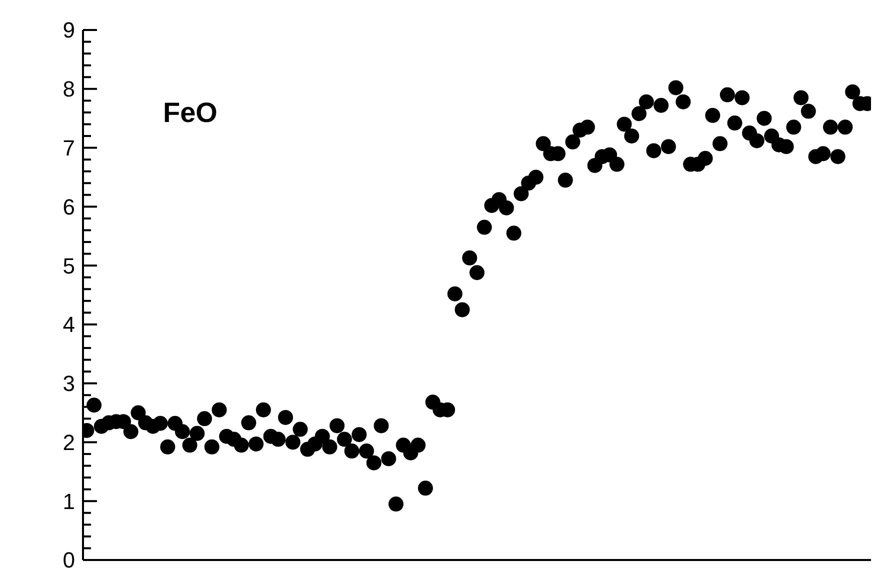 The height and width of the screenshot is (571, 872). Describe the element at coordinates (68, 89) in the screenshot. I see `y-tick-label: 8` at that location.